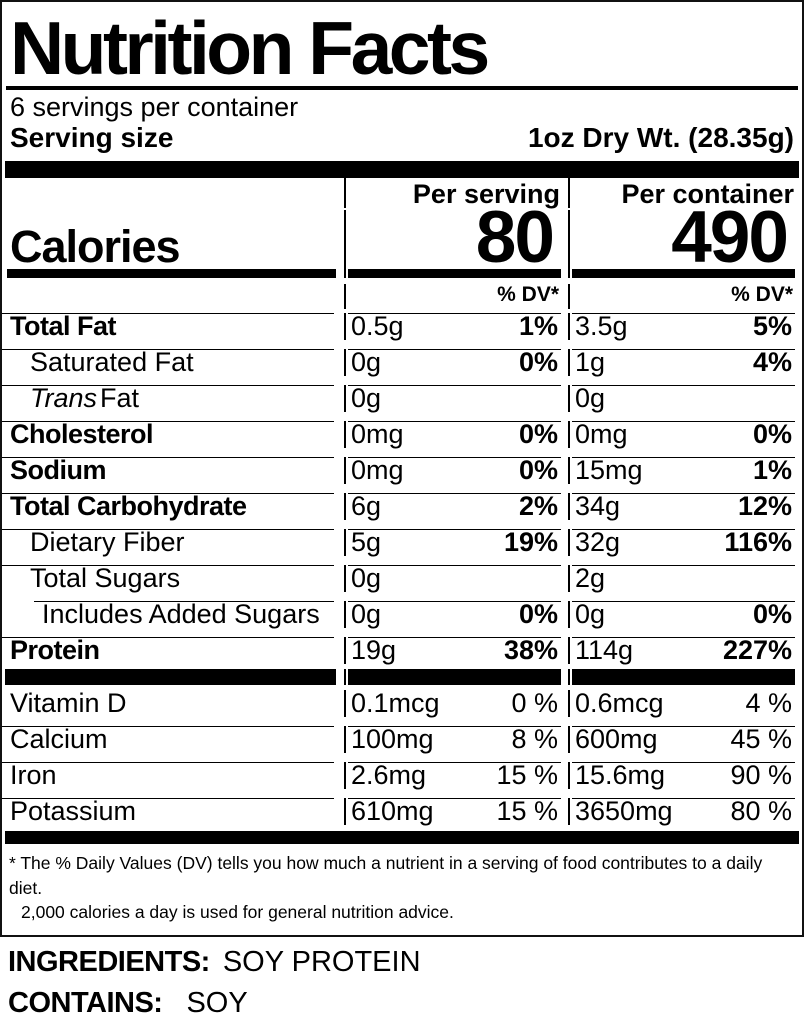 The height and width of the screenshot is (1020, 804). I want to click on container-amount: 3650mg, so click(624, 811).